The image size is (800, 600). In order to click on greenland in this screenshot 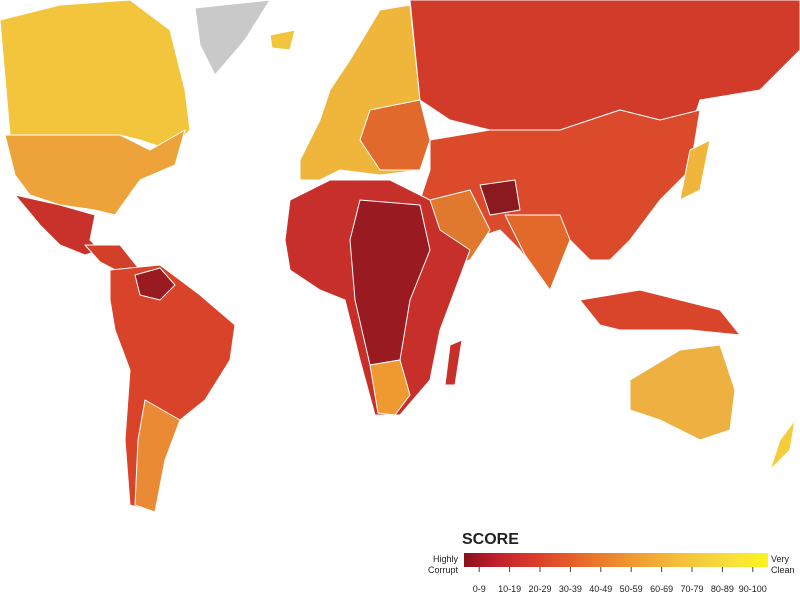, I will do `click(232, 38)`.